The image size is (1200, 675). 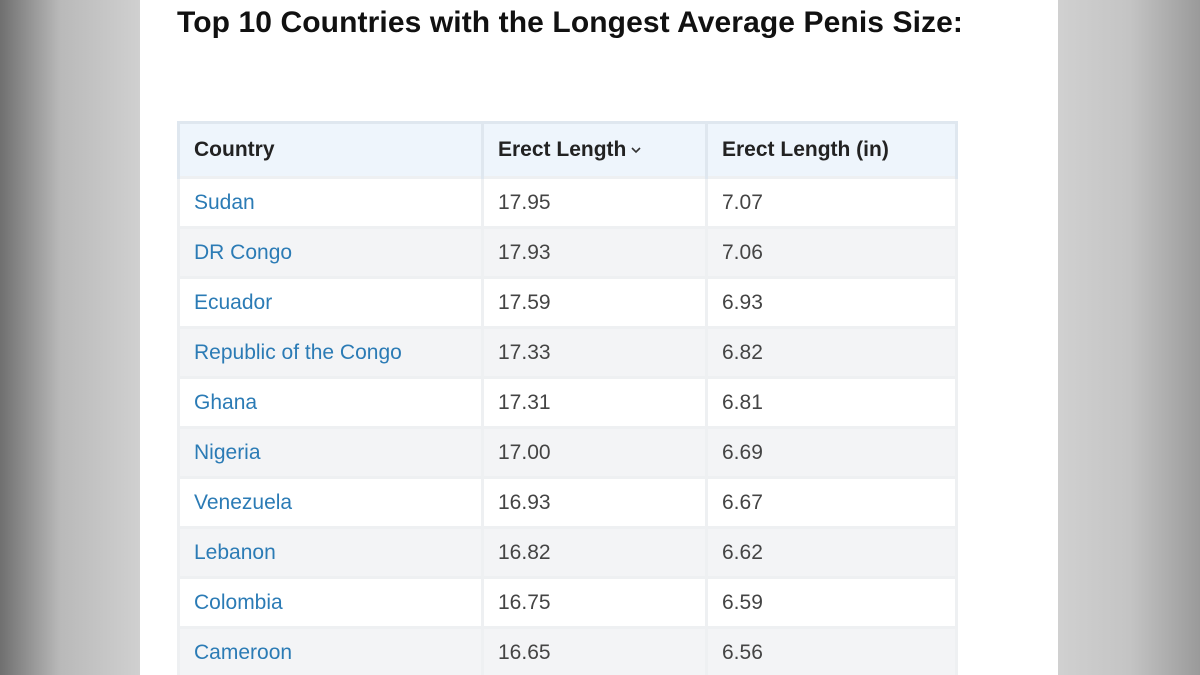 I want to click on length-cell: 16.82, so click(x=594, y=552).